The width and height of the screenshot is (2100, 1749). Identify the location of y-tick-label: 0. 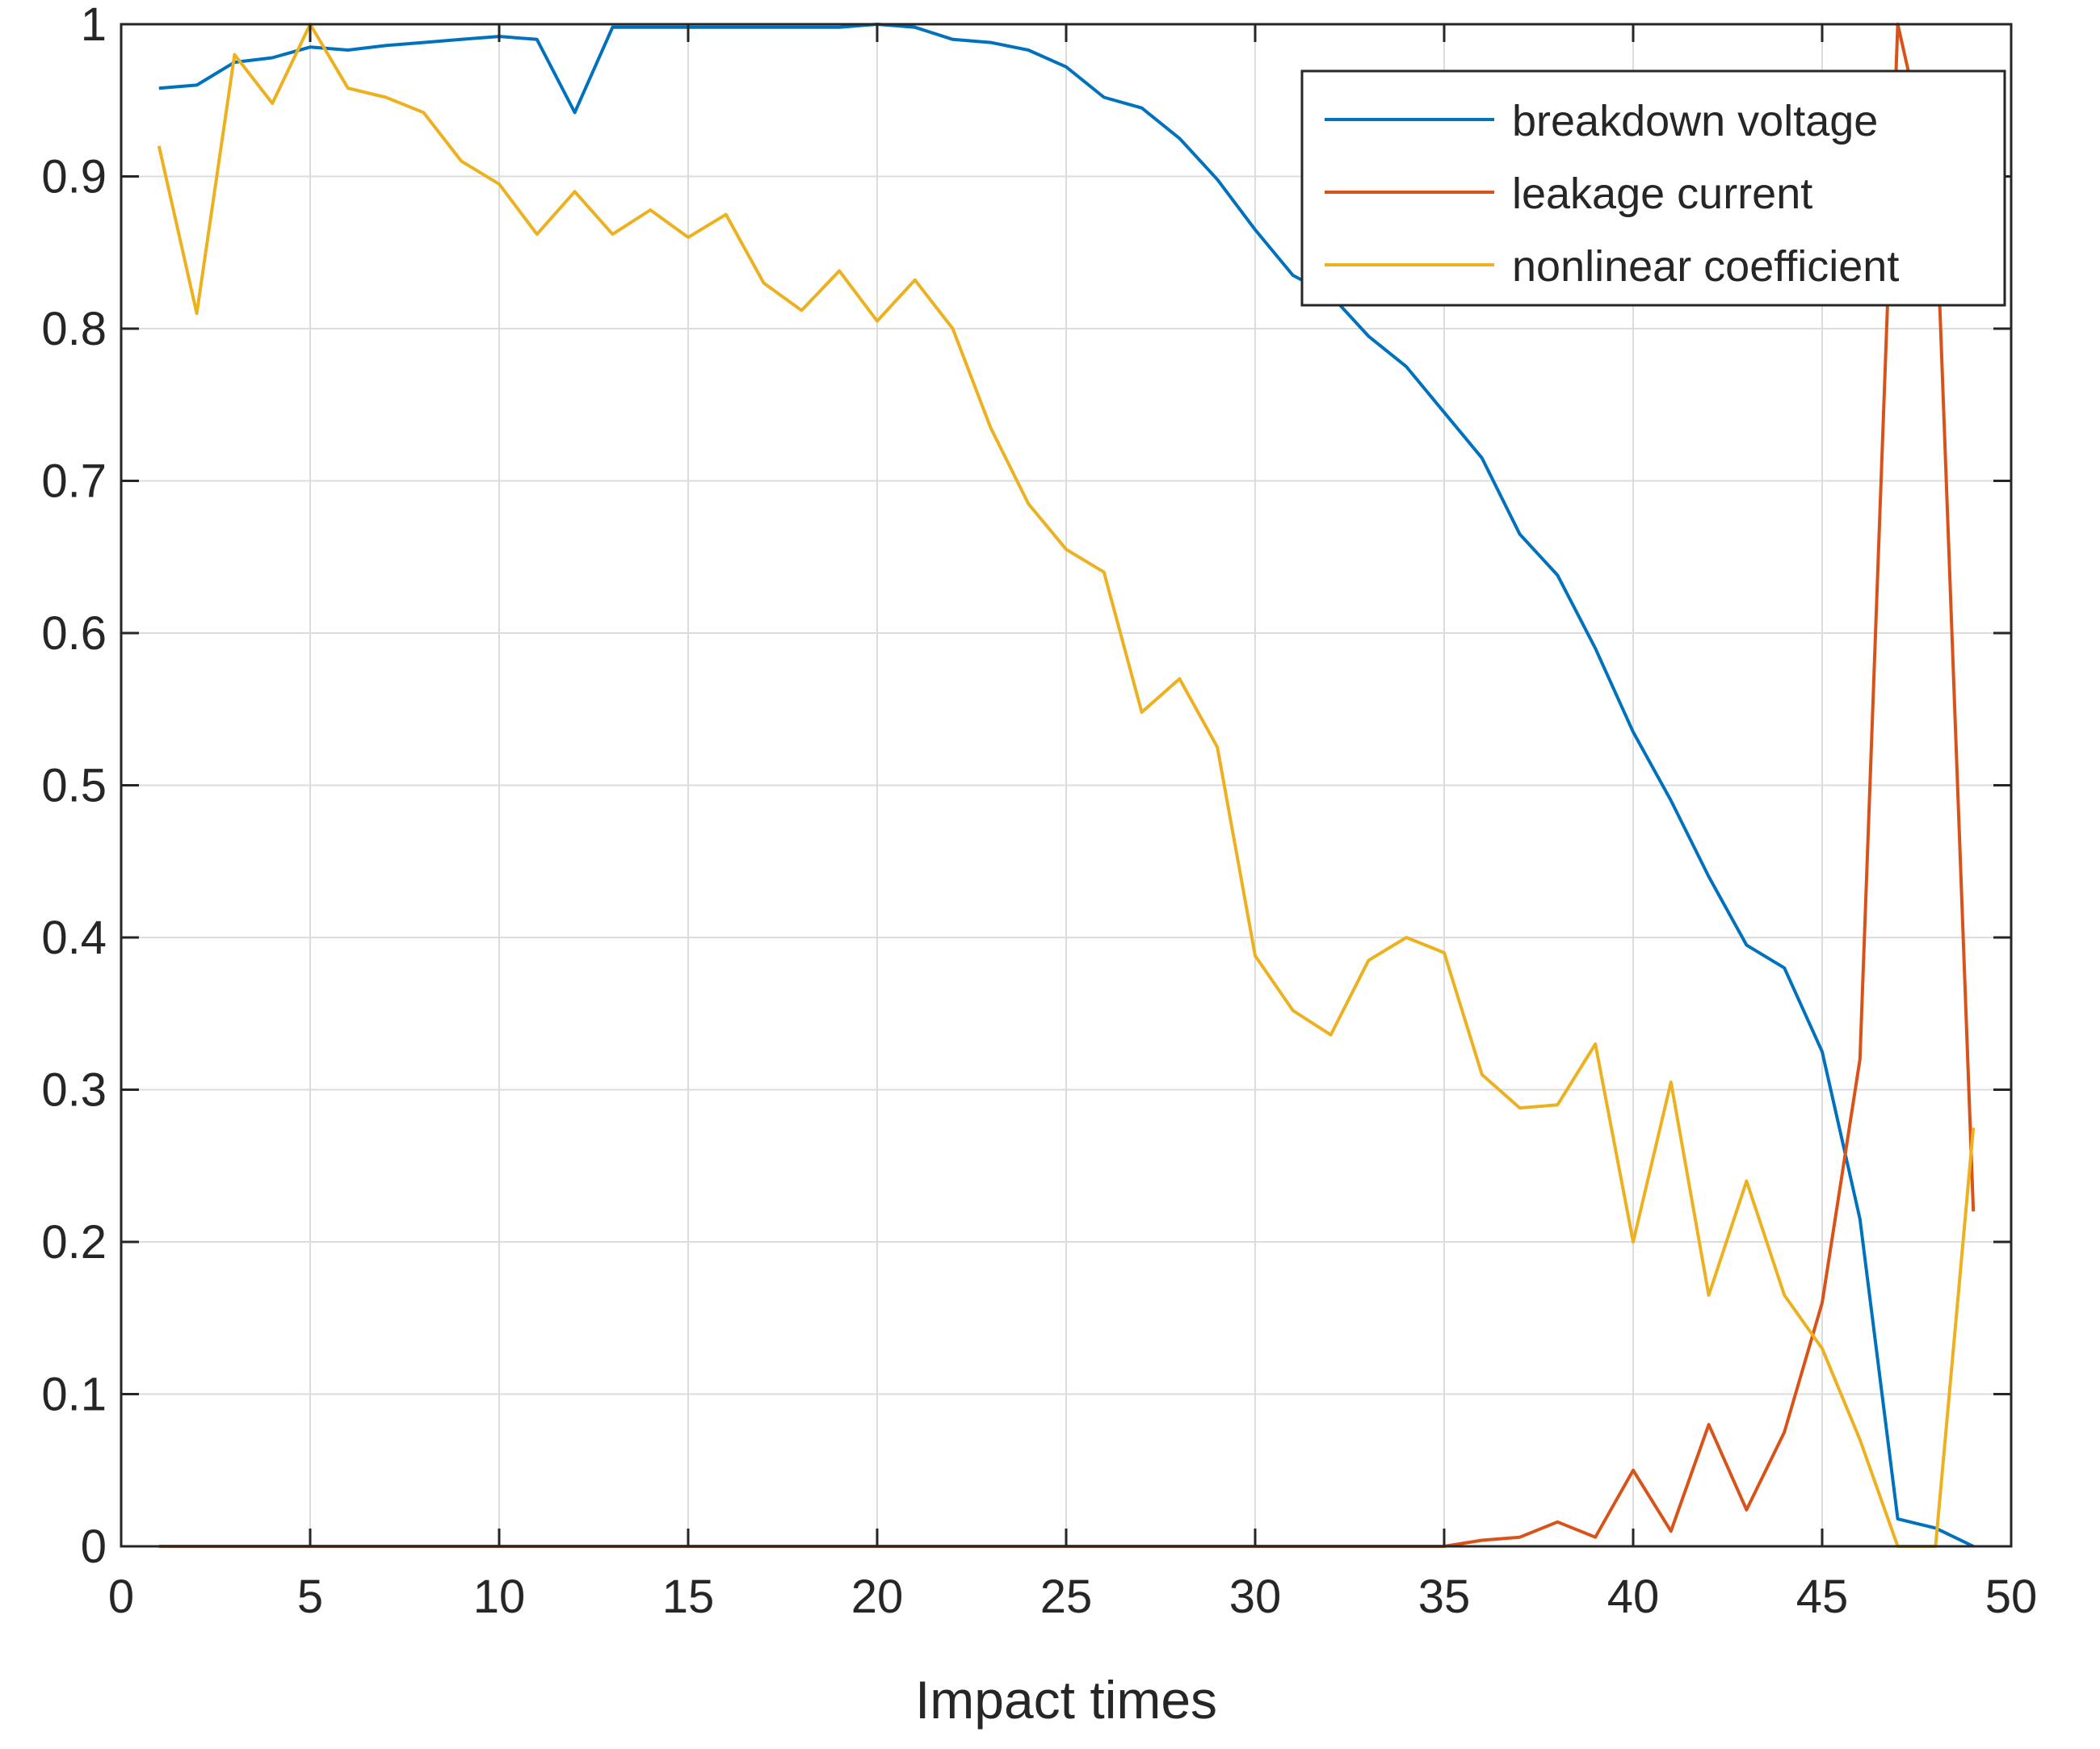
(94, 1546).